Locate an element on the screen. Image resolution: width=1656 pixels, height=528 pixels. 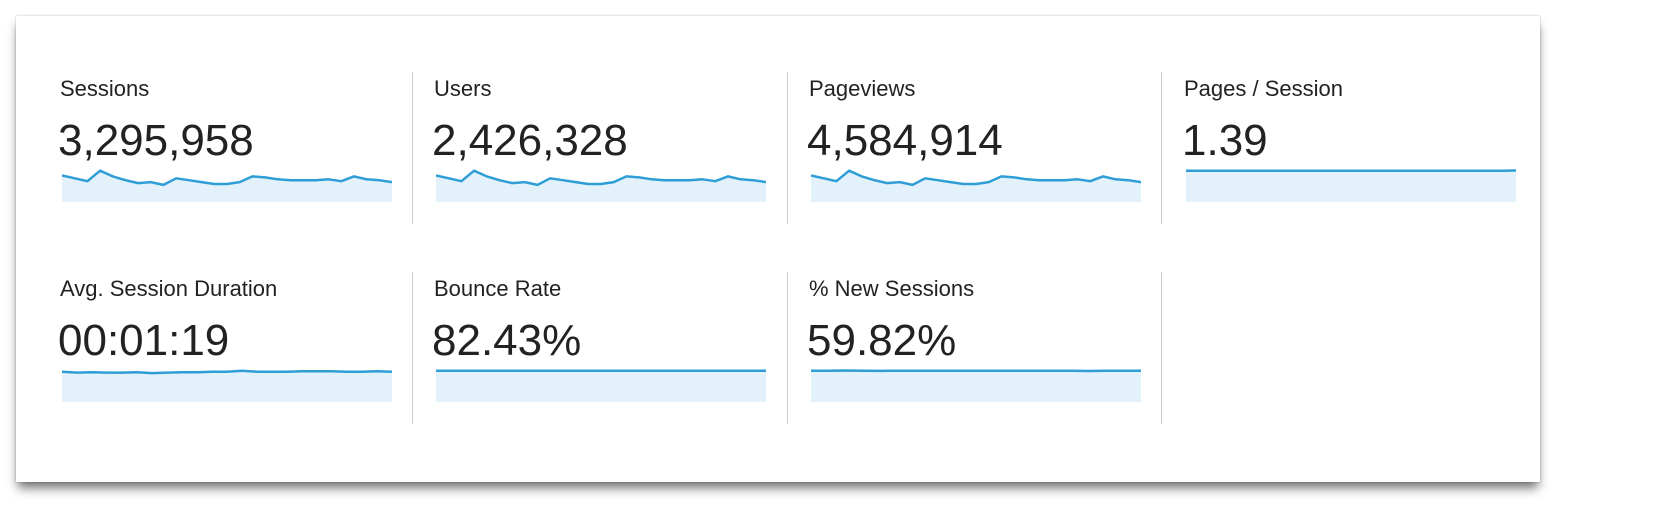
metric-pages-session: Pages / Session 1.39 is located at coordinates (1328, 109).